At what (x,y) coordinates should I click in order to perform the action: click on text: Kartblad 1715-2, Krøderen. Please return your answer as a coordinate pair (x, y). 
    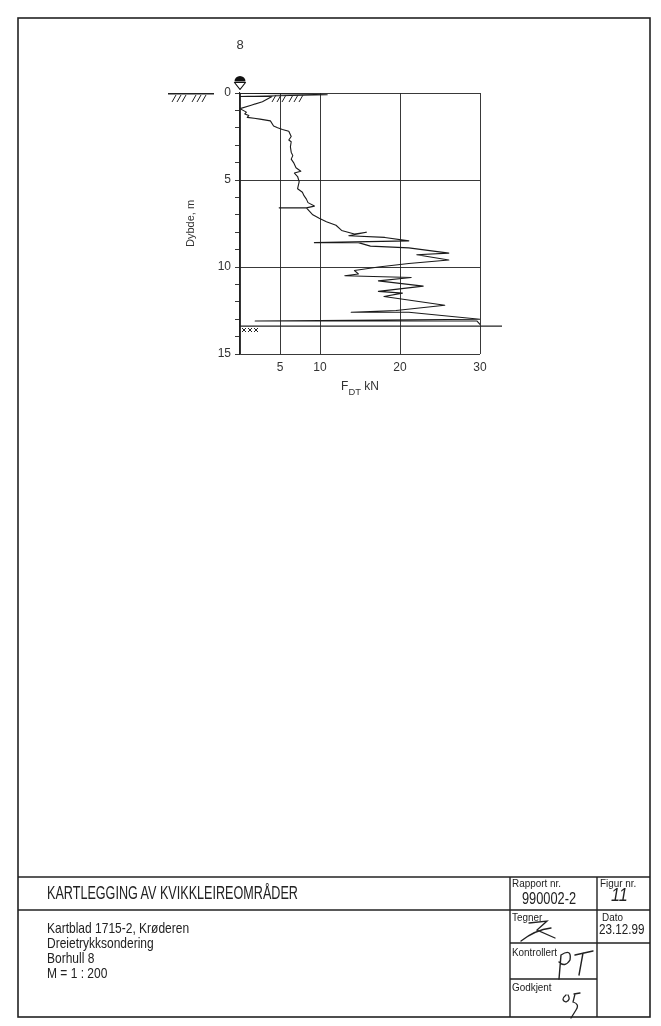
    Looking at the image, I should click on (118, 927).